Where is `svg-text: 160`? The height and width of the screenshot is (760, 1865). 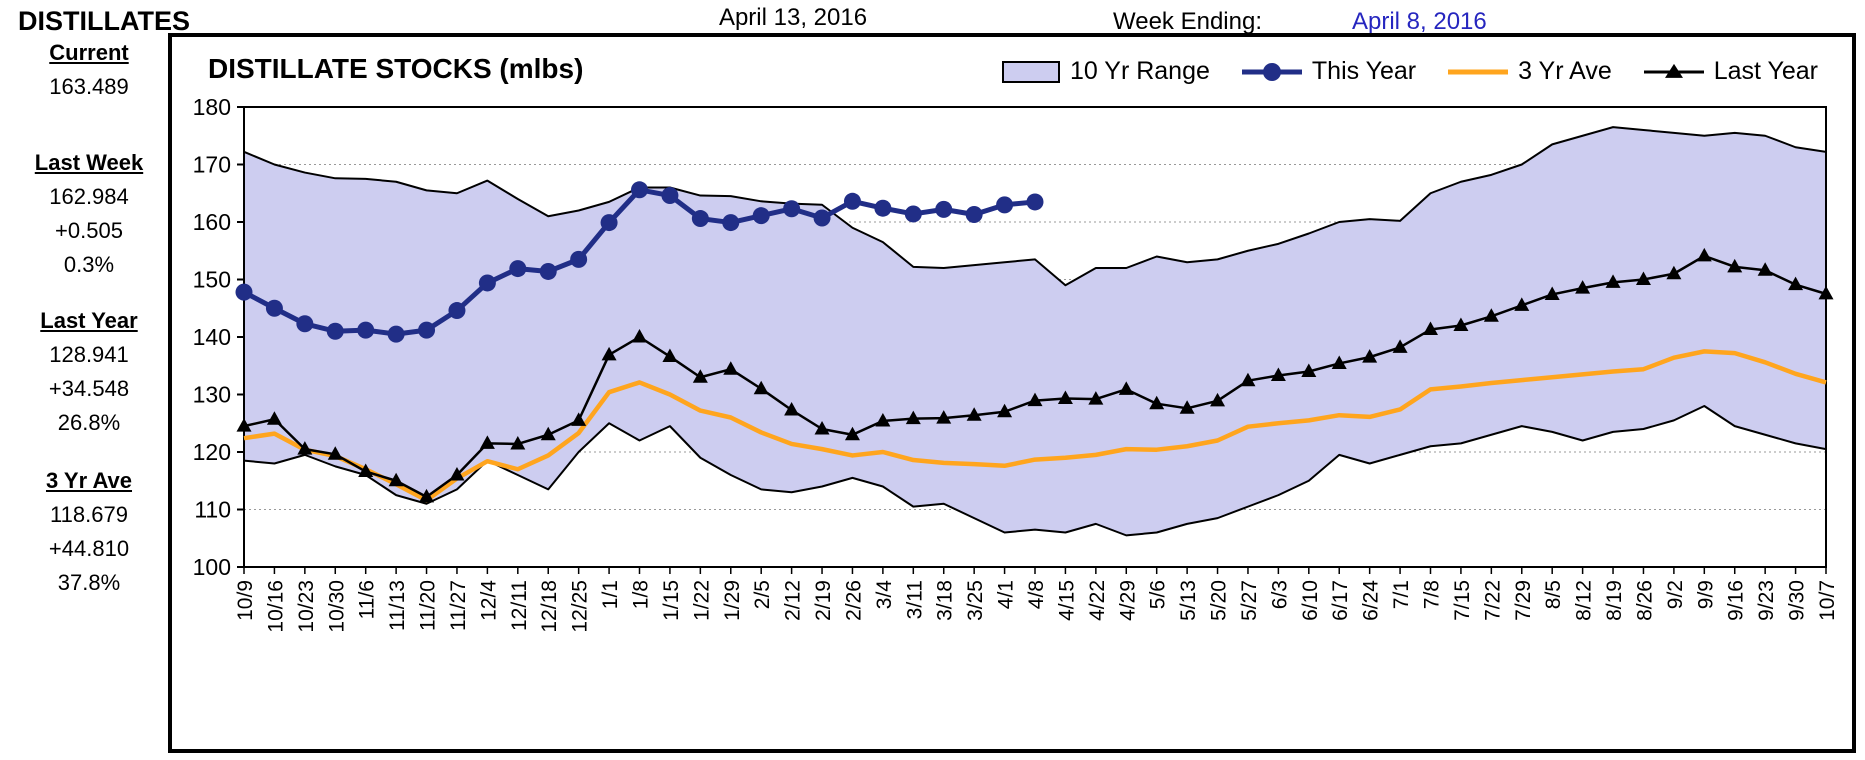 svg-text: 160 is located at coordinates (212, 222).